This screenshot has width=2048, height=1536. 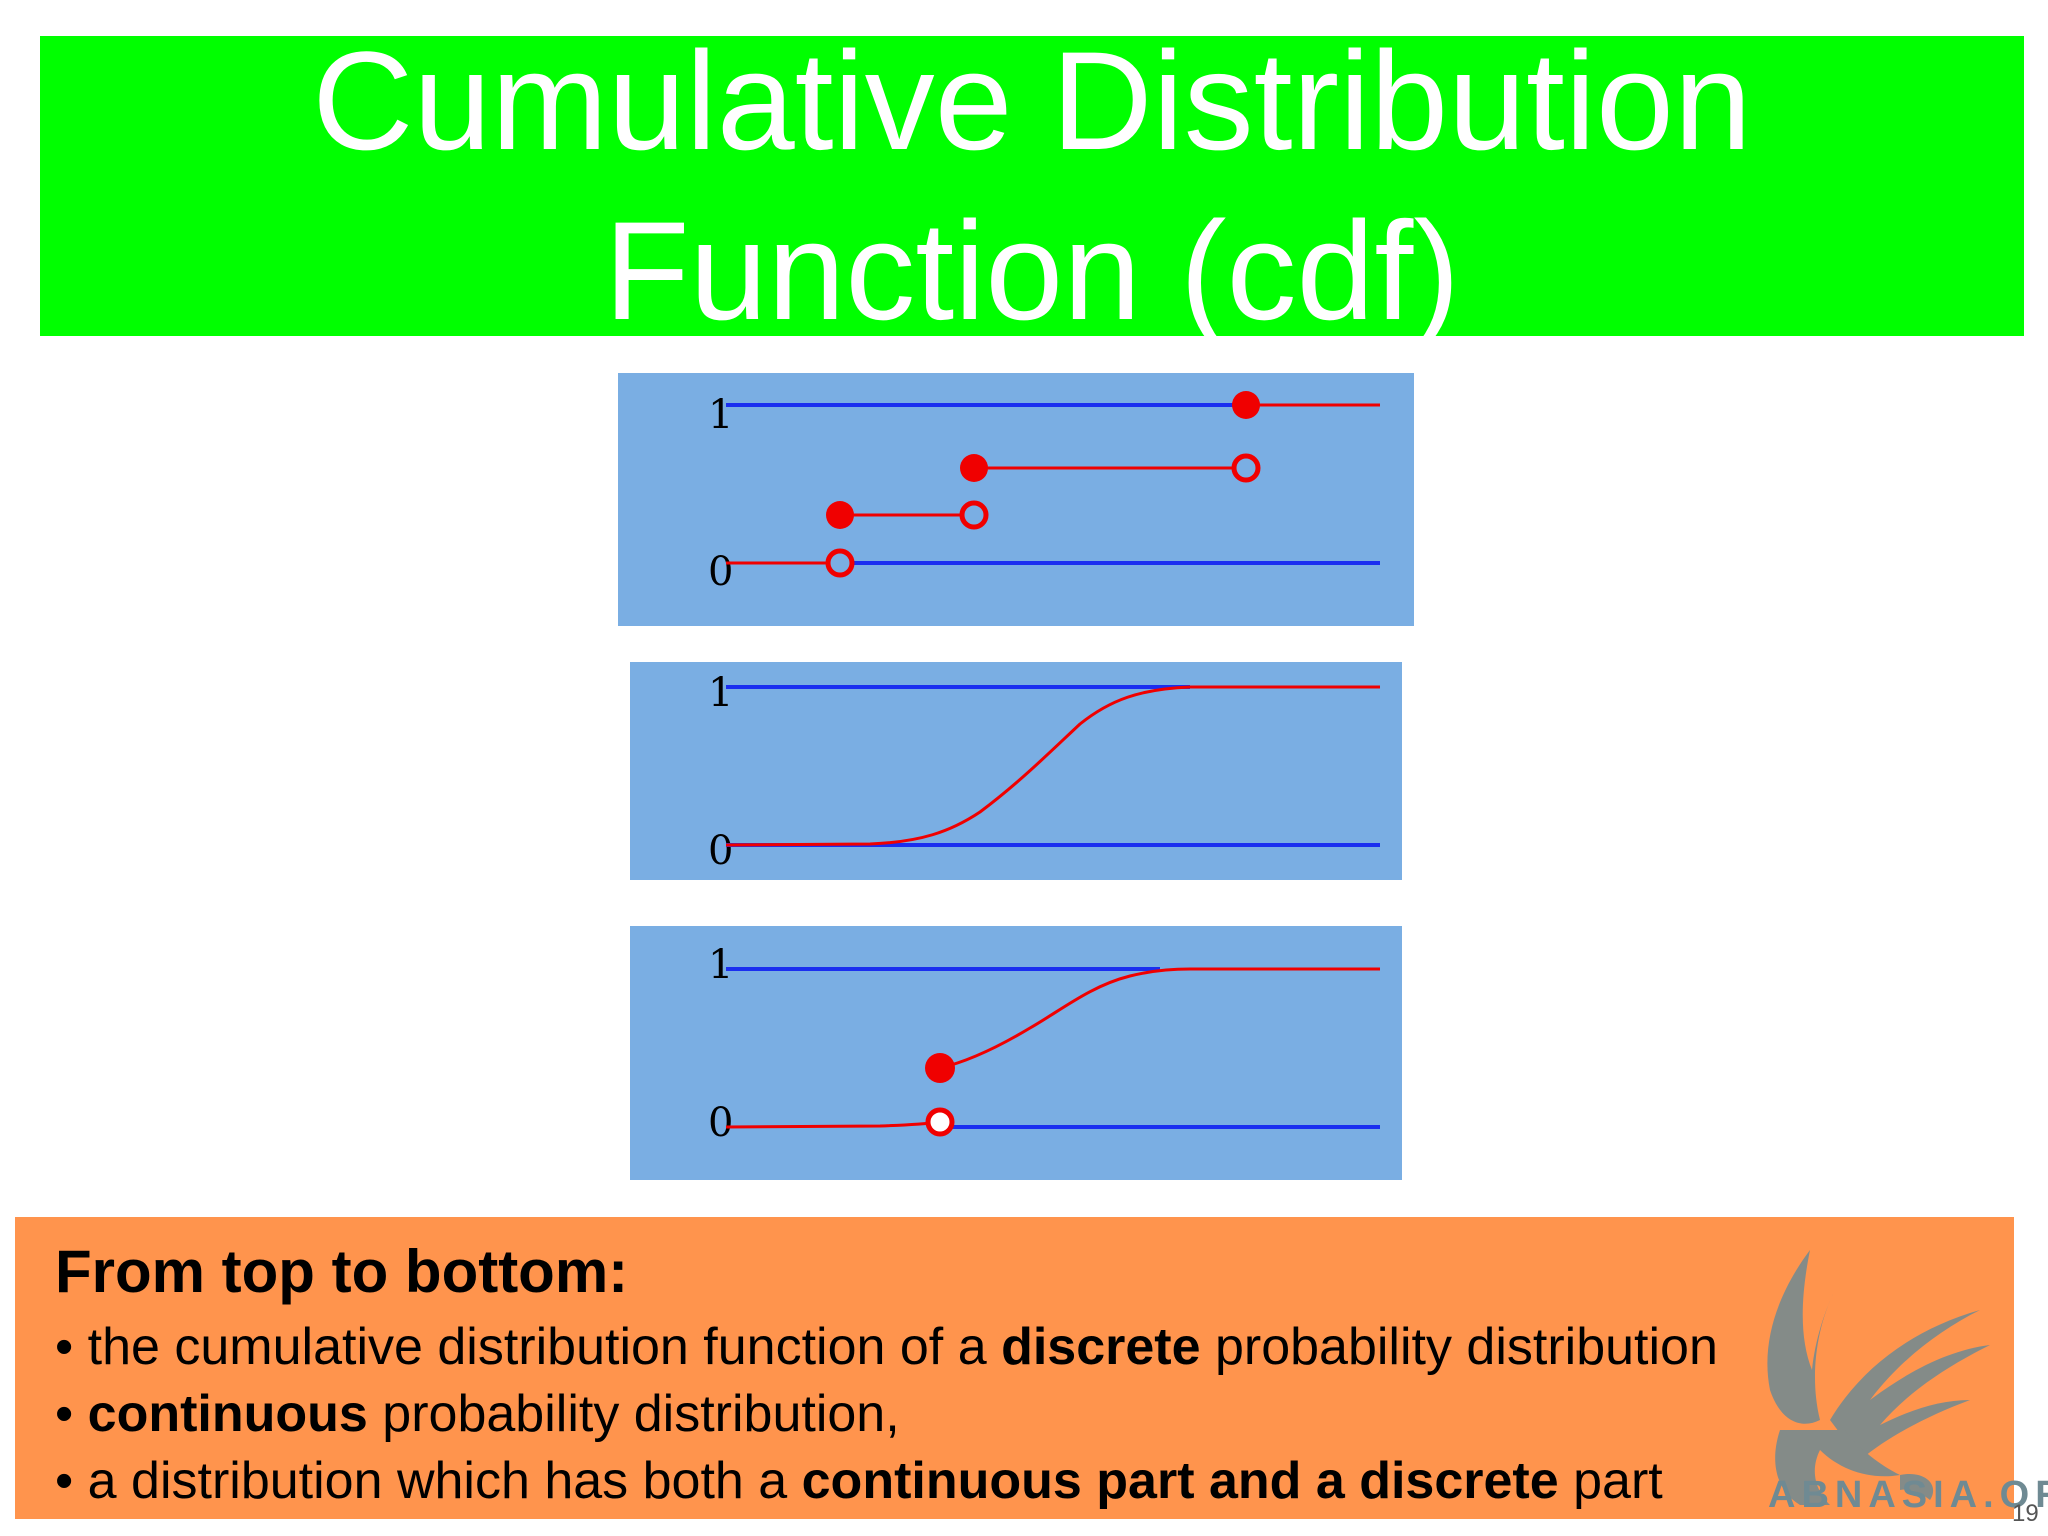 I want to click on caption-text: part, so click(x=1610, y=1481).